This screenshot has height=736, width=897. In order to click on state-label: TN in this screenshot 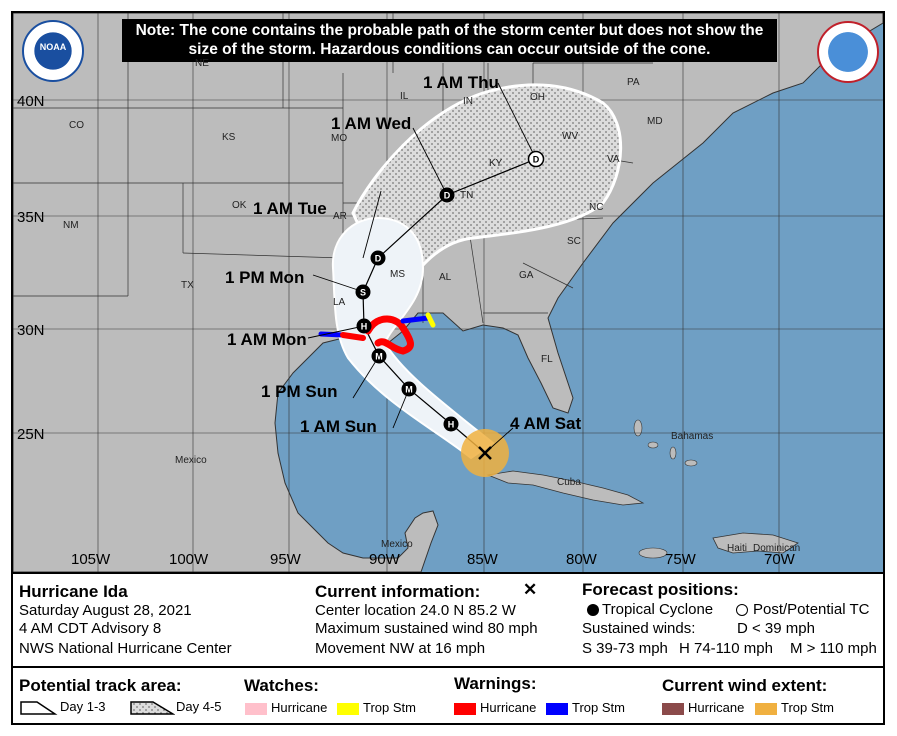, I will do `click(467, 195)`.